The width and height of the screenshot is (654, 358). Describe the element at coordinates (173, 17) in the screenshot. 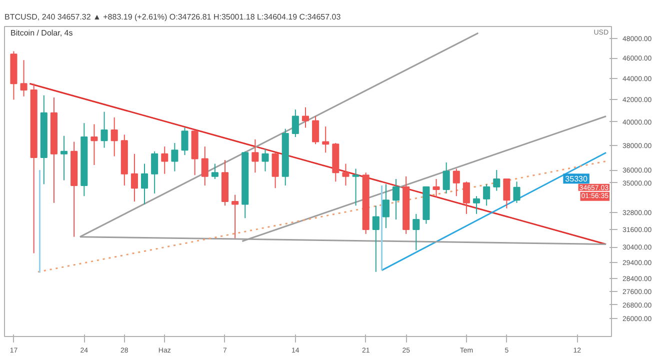

I see `chart-title: BTCUSD, 240 34657.32 ▲ +883.19 (+2.61%) O:34726.81 H:35001.18 L:34604.19 C:34657.03` at that location.